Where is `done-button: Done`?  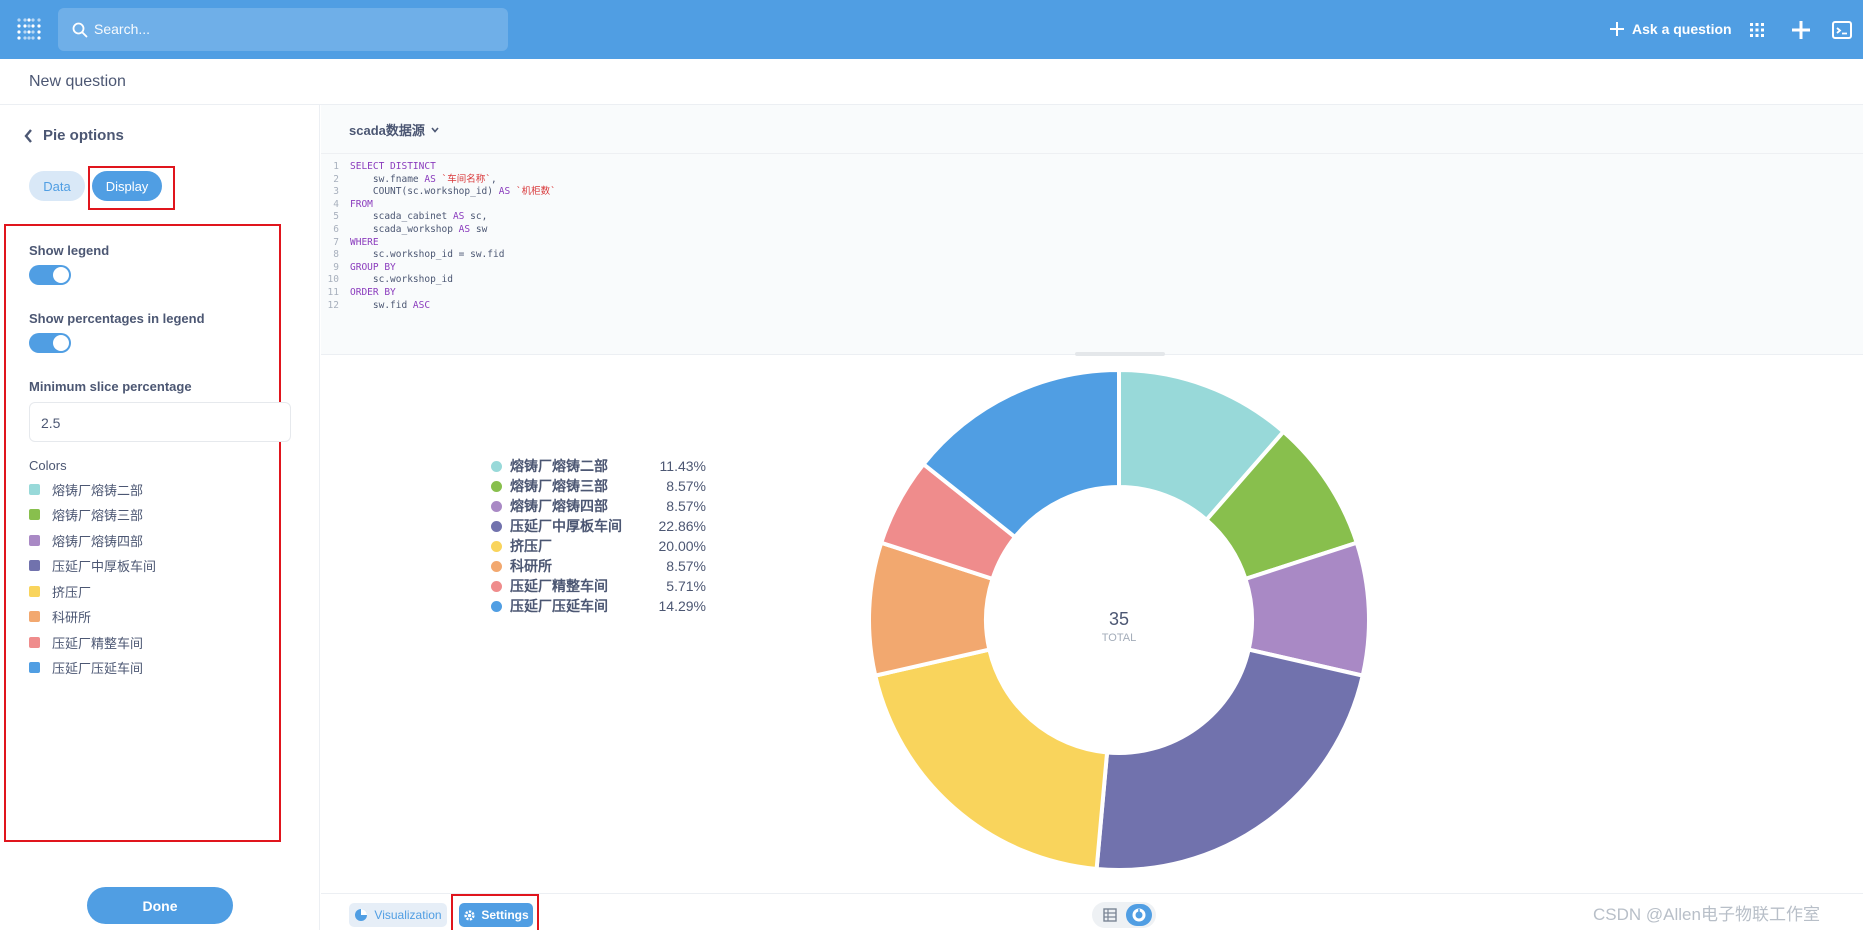
done-button: Done is located at coordinates (160, 905).